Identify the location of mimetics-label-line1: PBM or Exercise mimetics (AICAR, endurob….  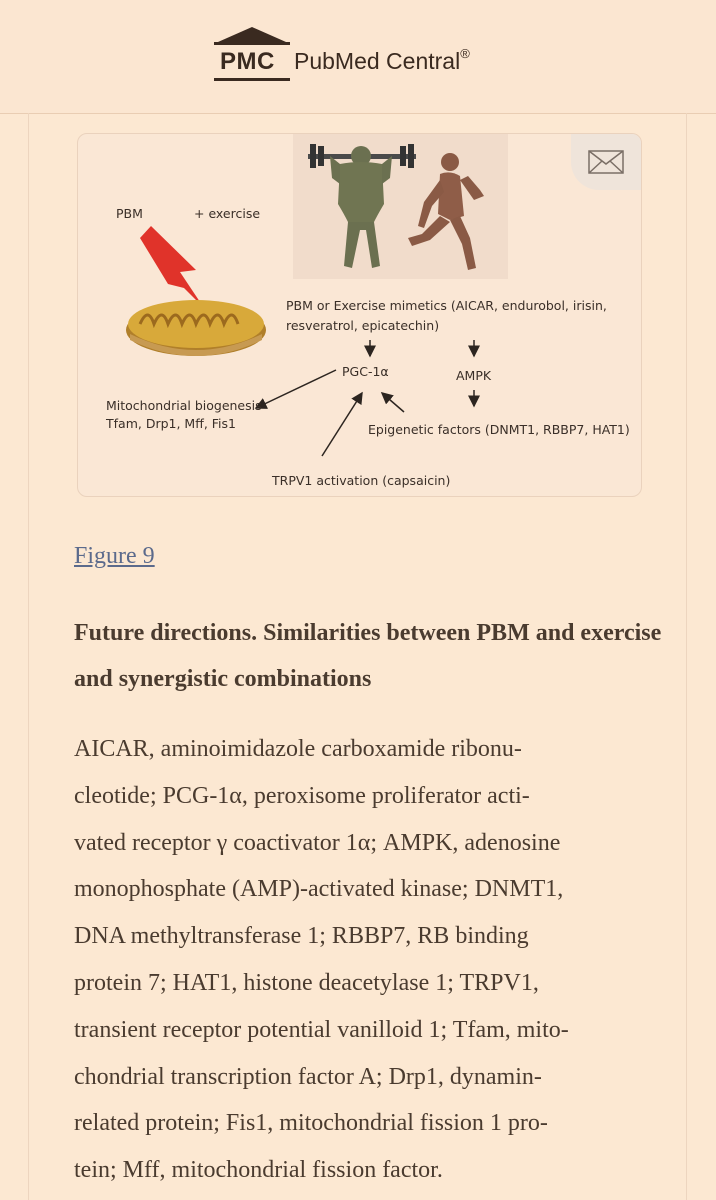
(446, 305).